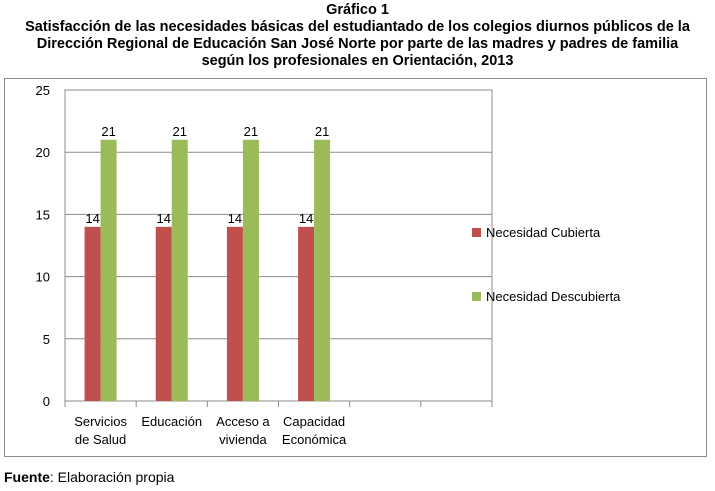 Image resolution: width=715 pixels, height=491 pixels. I want to click on y-tick-label: 10, so click(43, 277).